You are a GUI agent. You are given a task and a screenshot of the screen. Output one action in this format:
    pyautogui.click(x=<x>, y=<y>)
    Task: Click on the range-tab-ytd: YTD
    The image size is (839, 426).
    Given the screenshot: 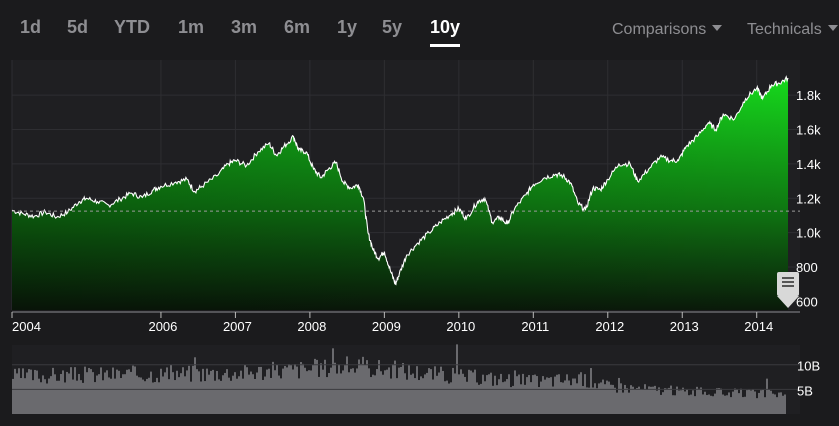 What is the action you would take?
    pyautogui.click(x=132, y=27)
    